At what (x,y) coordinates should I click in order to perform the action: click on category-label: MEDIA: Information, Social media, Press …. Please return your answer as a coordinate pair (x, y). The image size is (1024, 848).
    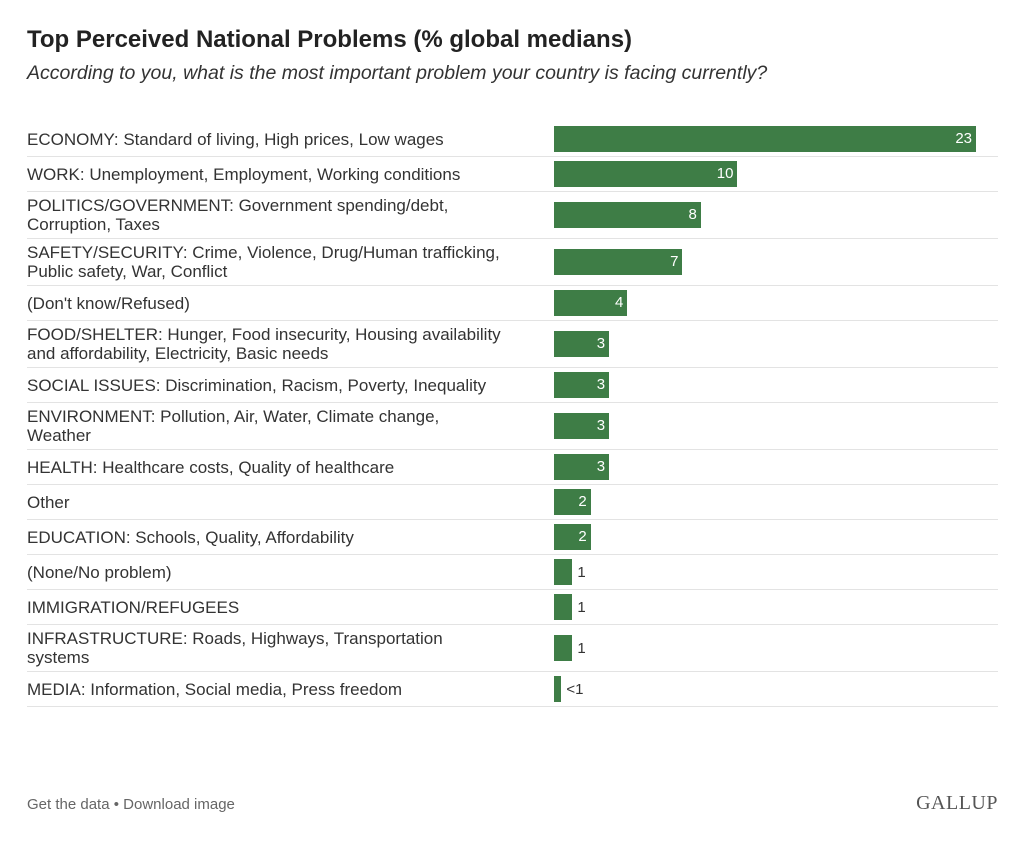
    Looking at the image, I should click on (215, 689).